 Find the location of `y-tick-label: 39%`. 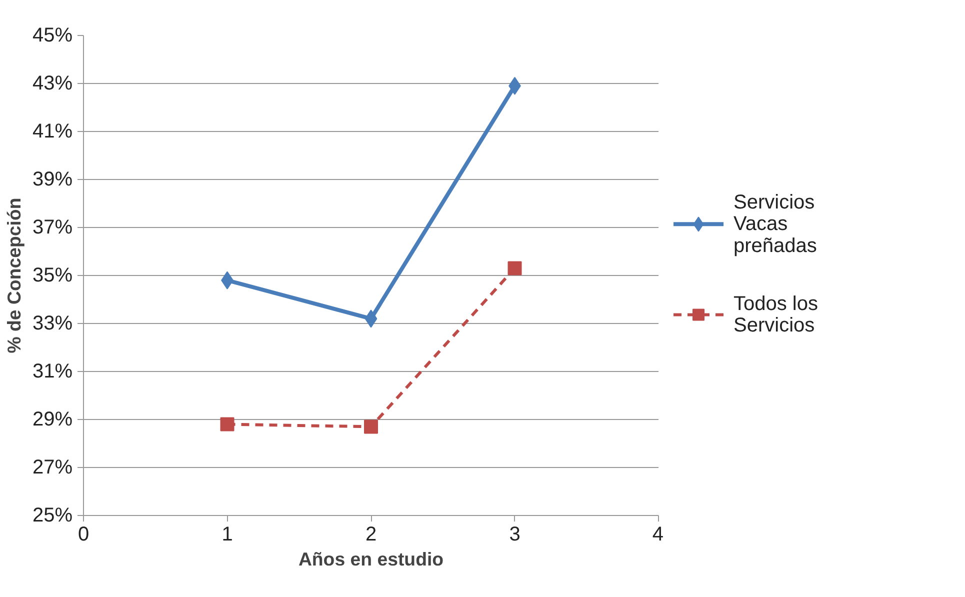

y-tick-label: 39% is located at coordinates (52, 179).